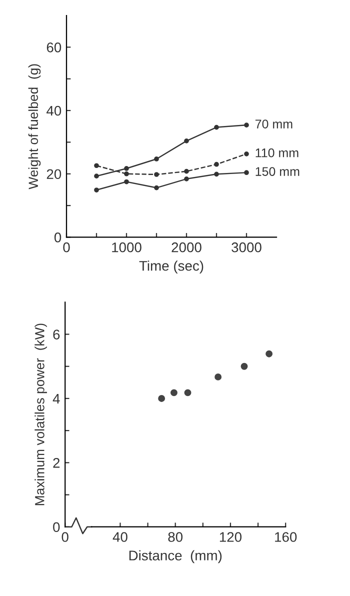  Describe the element at coordinates (273, 124) in the screenshot. I see `series-label: 70 mm` at that location.